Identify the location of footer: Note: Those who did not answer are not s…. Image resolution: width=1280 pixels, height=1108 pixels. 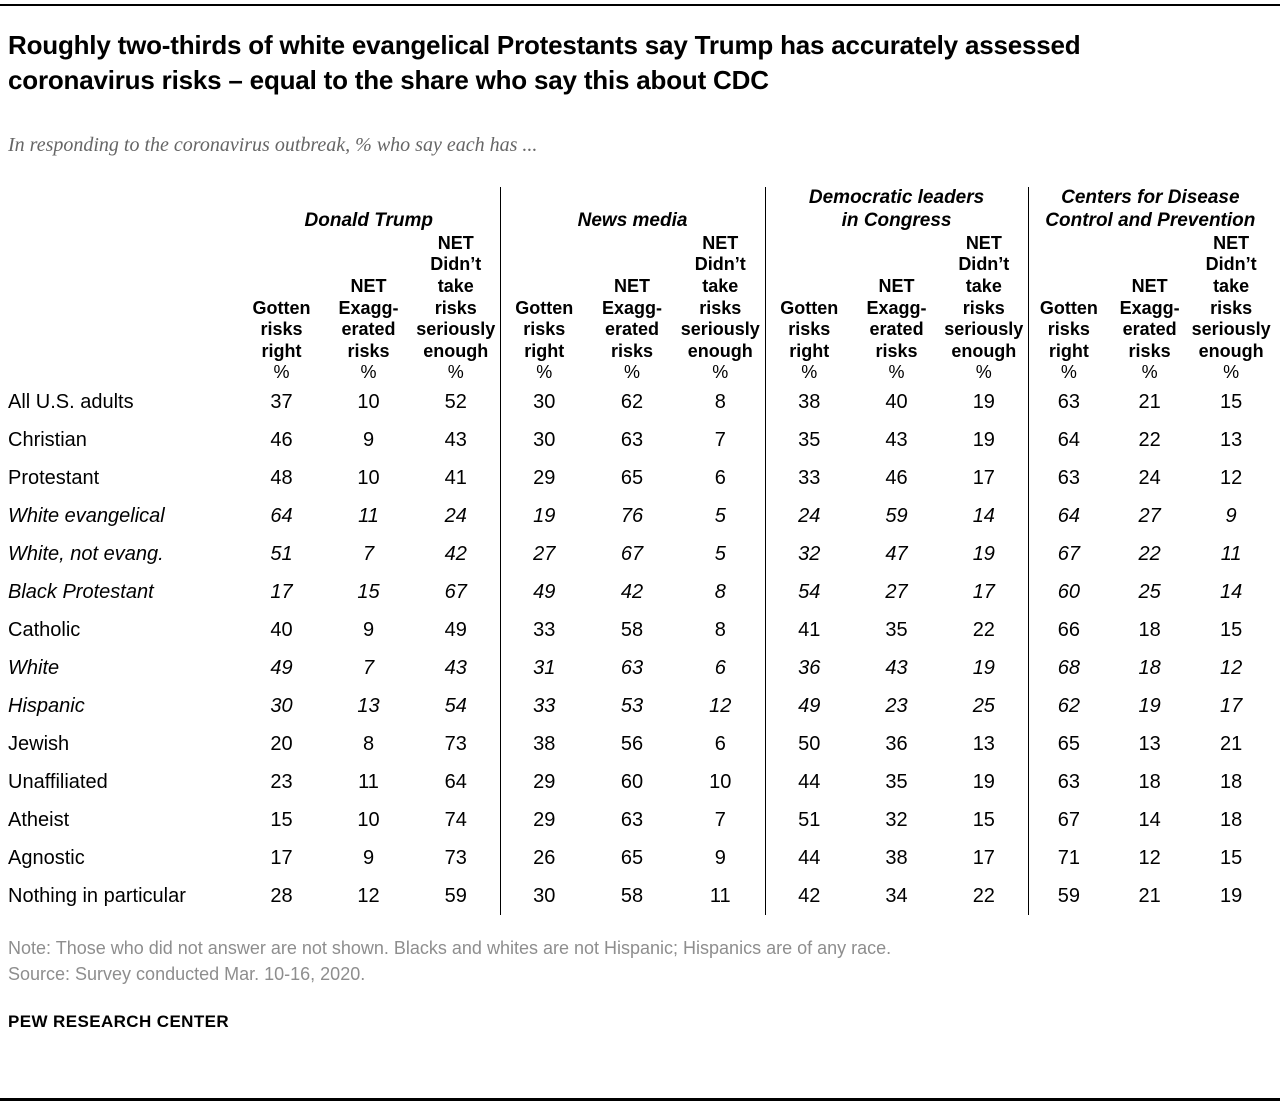
(640, 983).